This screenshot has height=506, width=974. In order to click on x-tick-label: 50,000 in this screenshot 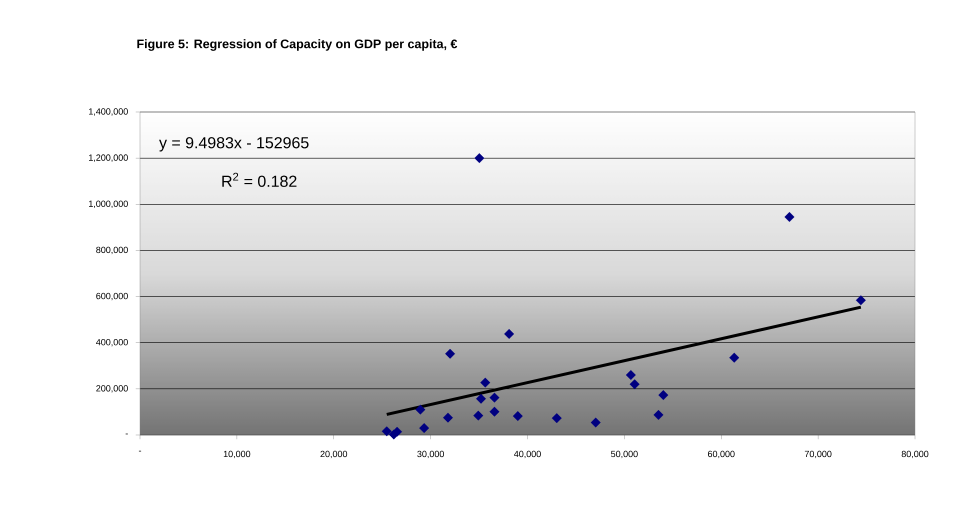, I will do `click(624, 454)`.